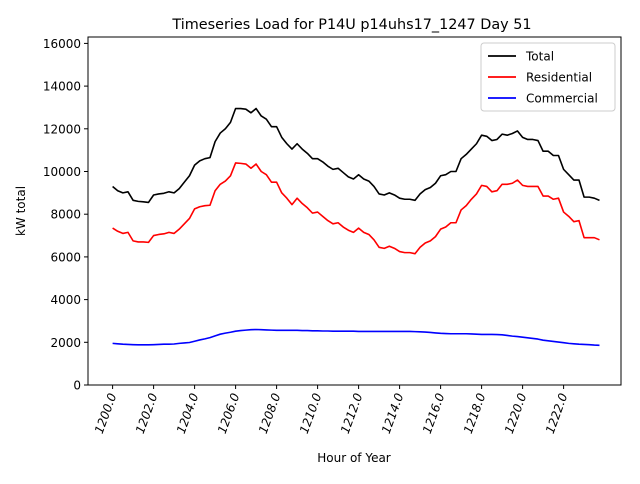  I want to click on y-tick-label: 4000, so click(65, 300).